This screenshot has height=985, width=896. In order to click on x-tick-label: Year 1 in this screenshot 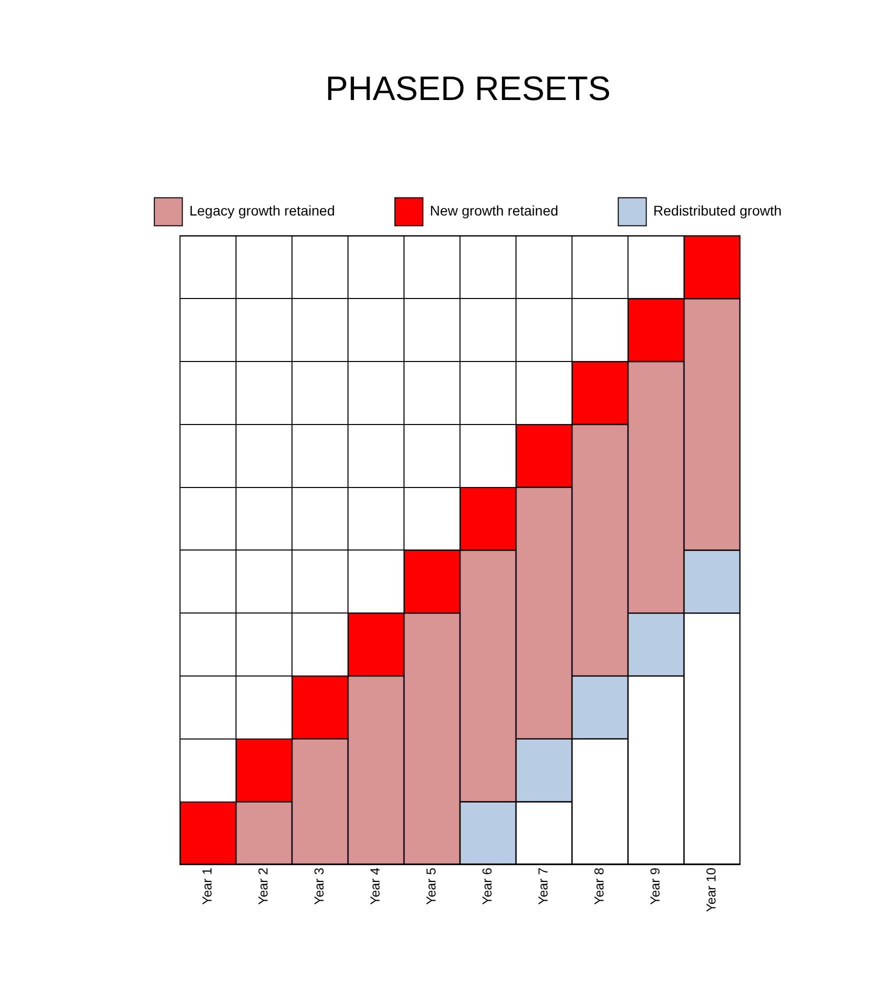, I will do `click(207, 886)`.